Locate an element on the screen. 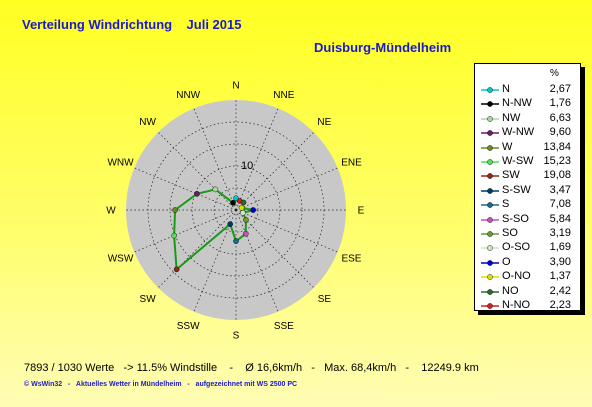  legend-label: O-SO is located at coordinates (516, 247).